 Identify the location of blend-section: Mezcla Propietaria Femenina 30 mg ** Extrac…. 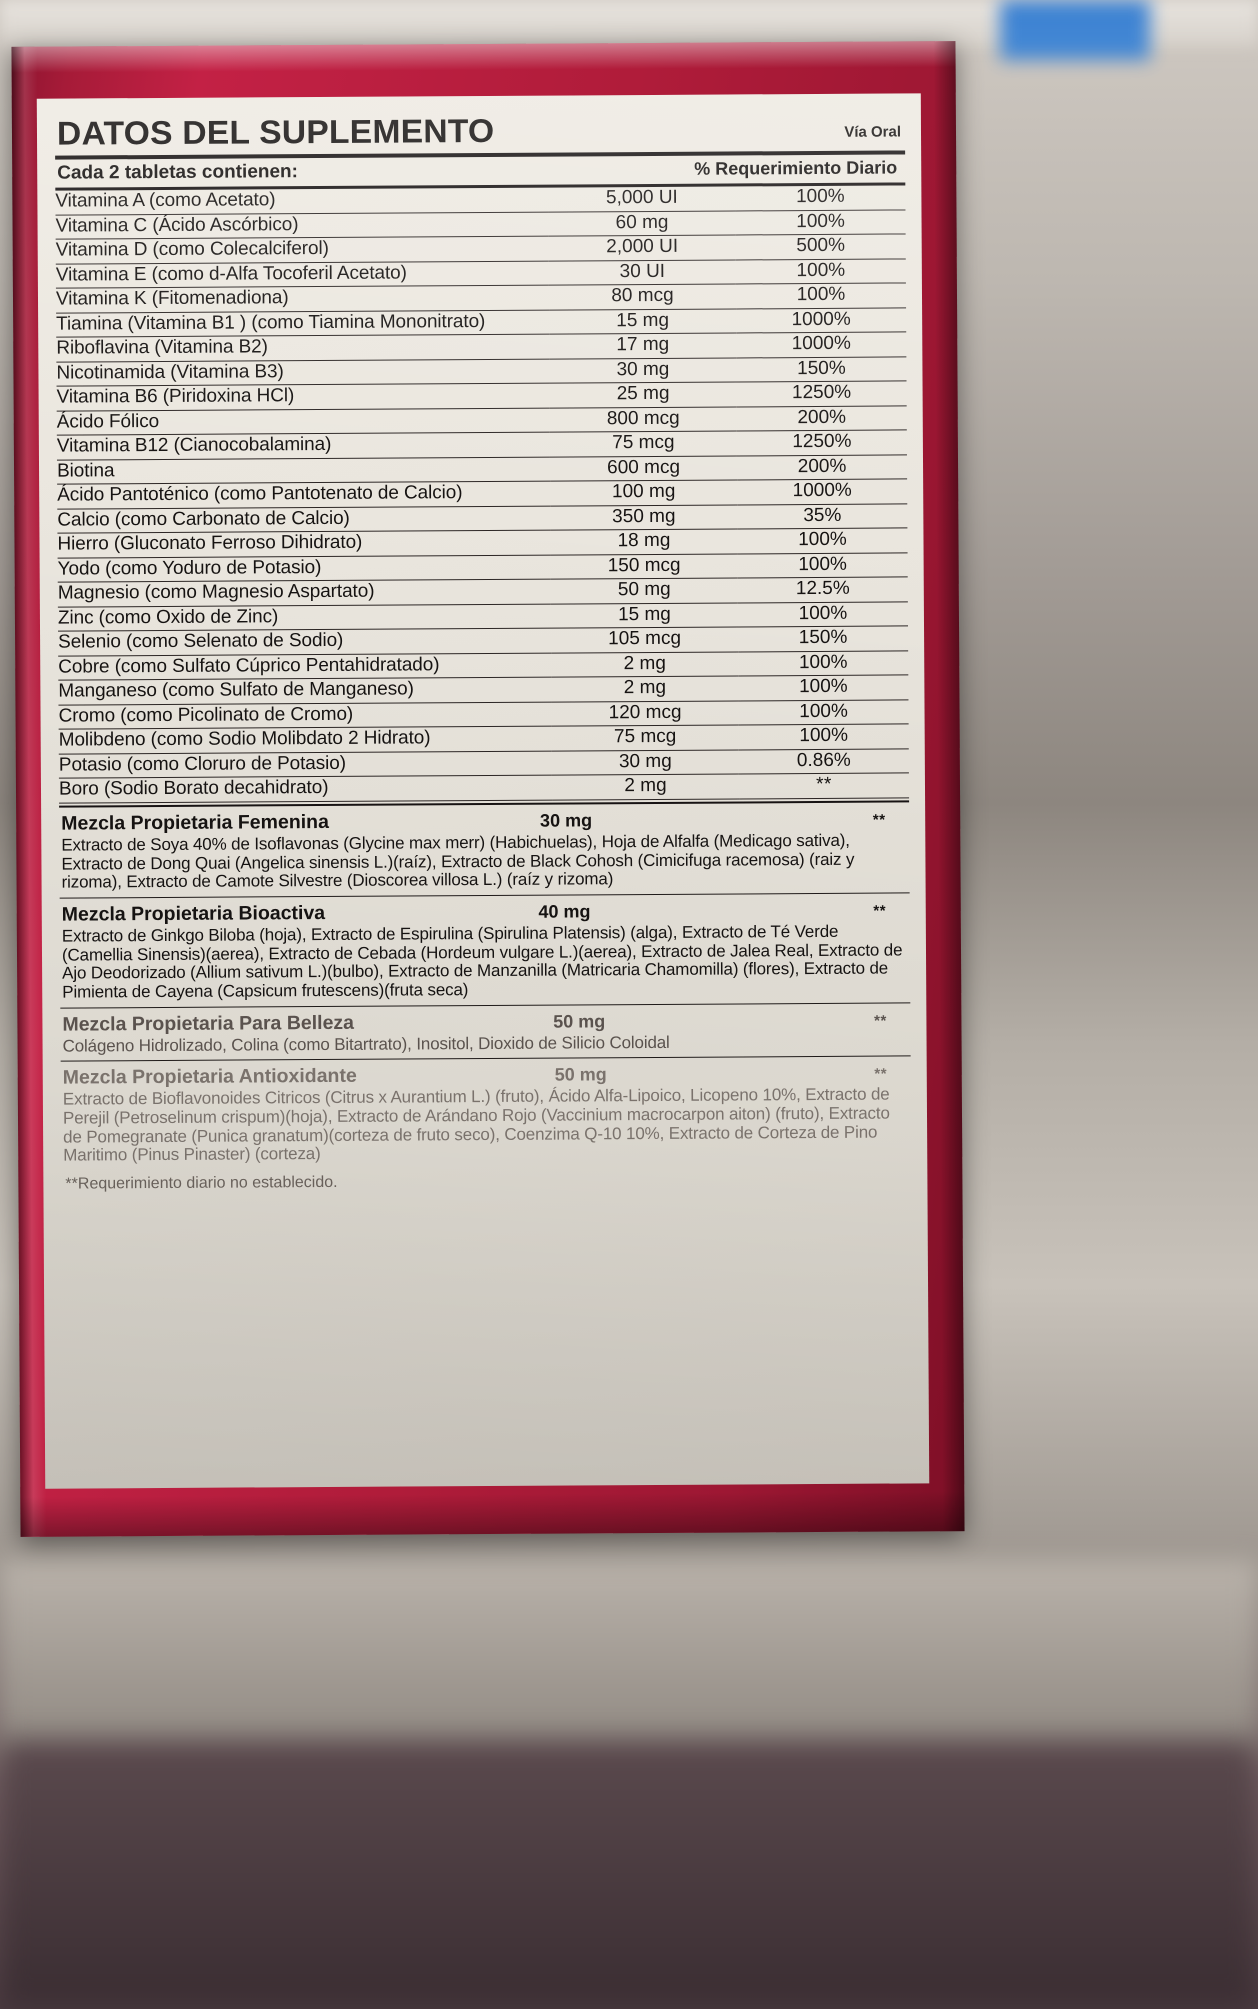
(484, 848).